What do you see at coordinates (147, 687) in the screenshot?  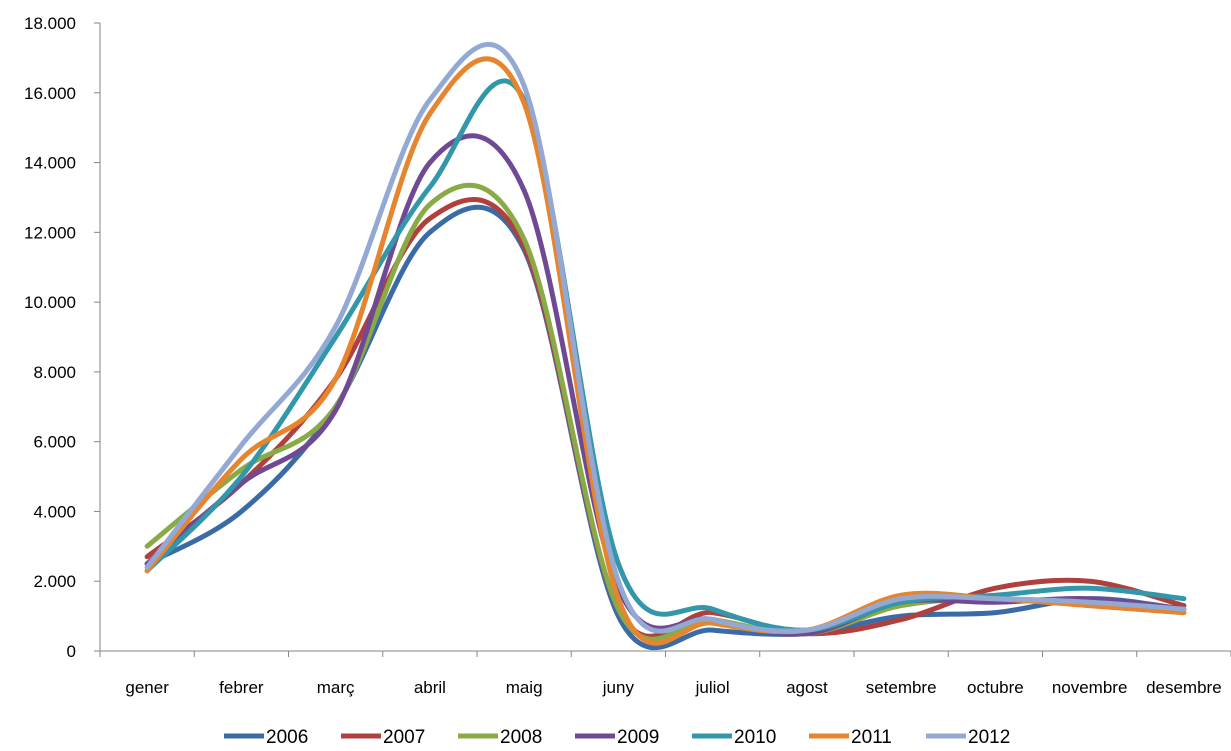 I see `x-tick-label: gener` at bounding box center [147, 687].